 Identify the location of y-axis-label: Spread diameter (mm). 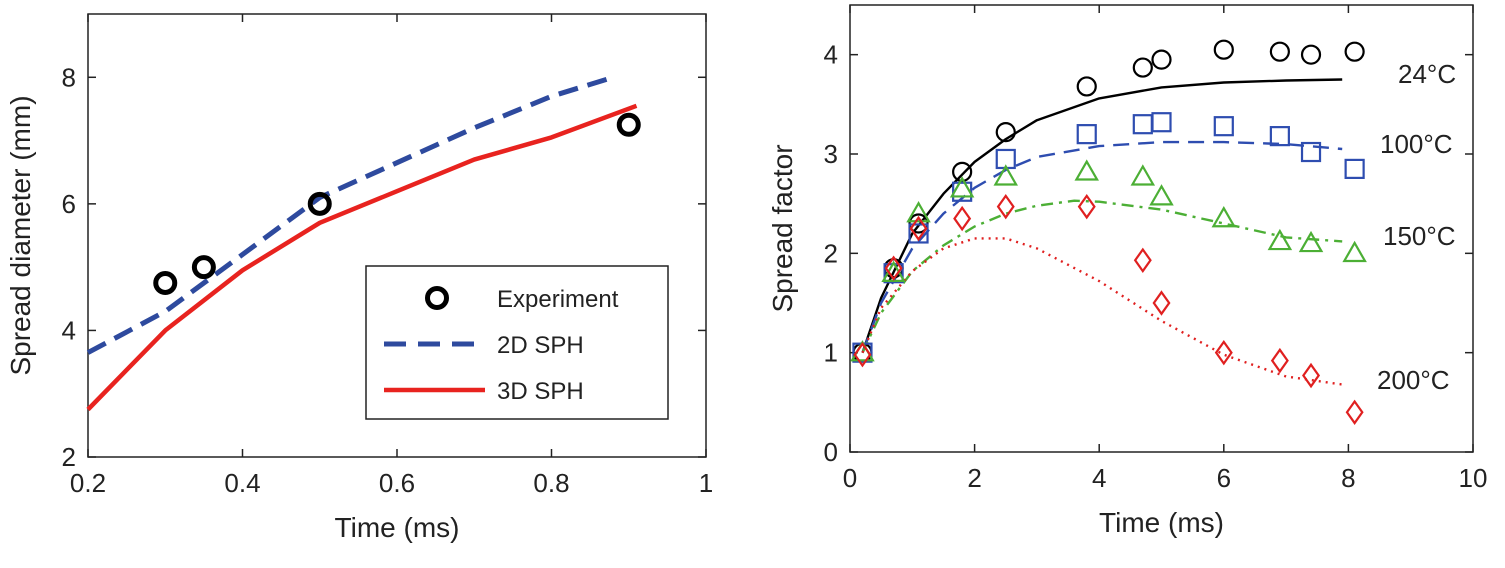
(20, 235).